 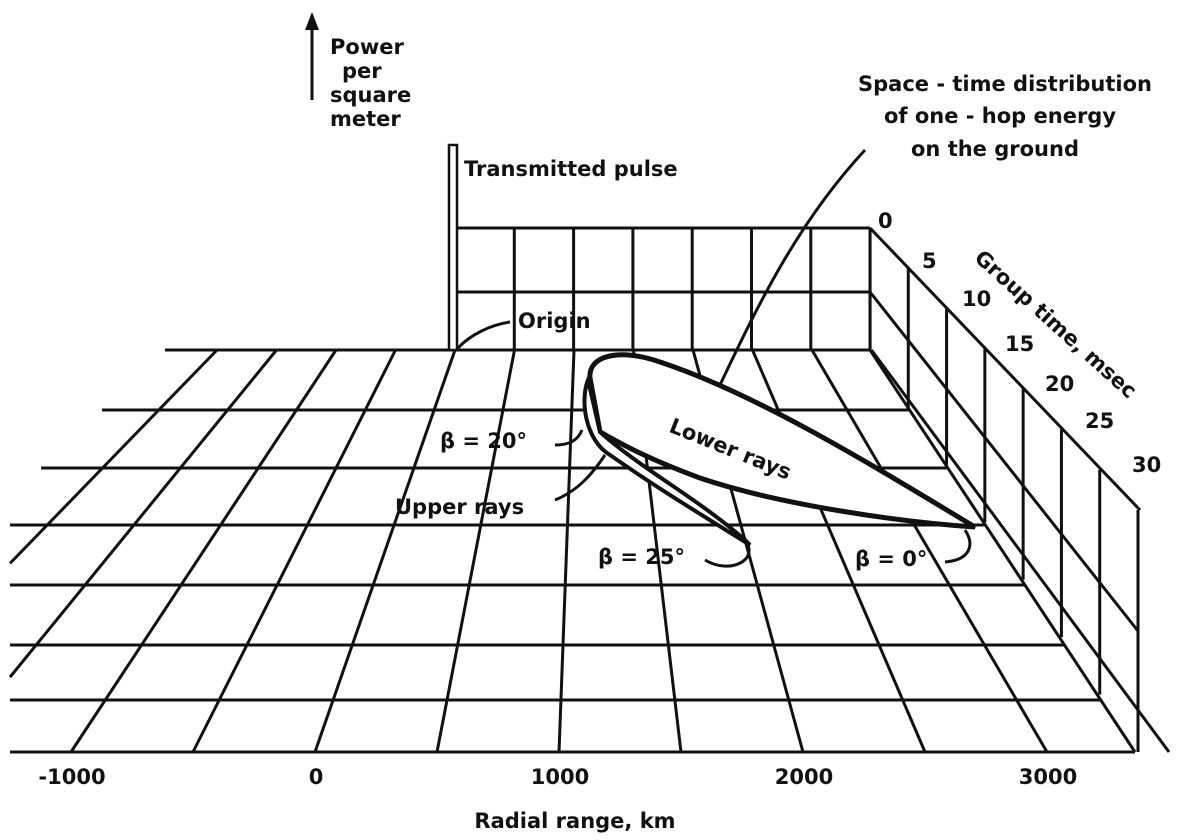 I want to click on range-tick: 3000, so click(x=1048, y=777).